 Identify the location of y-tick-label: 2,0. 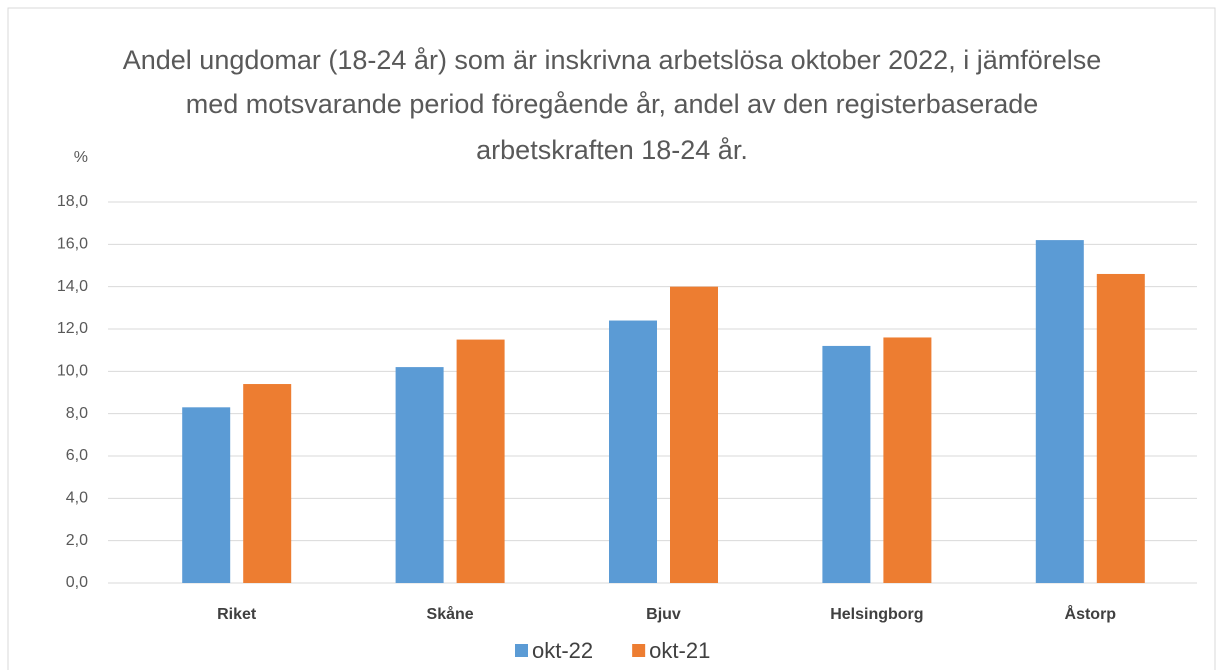
(77, 540).